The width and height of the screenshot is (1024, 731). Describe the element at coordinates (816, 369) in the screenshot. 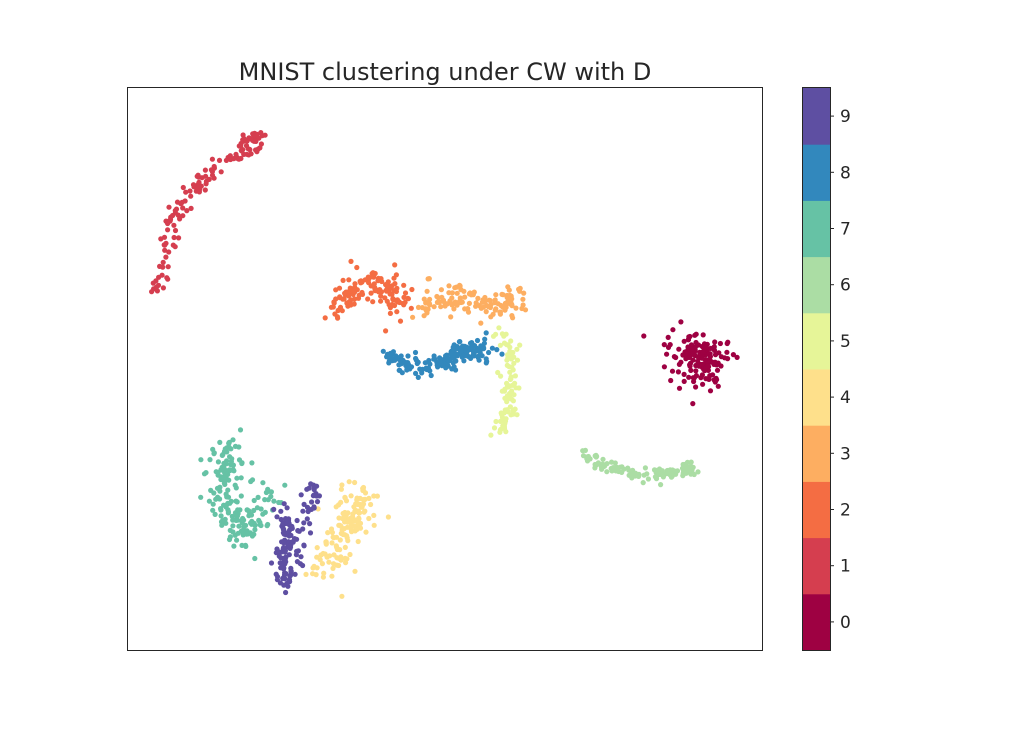

I see `colorbar-frame` at that location.